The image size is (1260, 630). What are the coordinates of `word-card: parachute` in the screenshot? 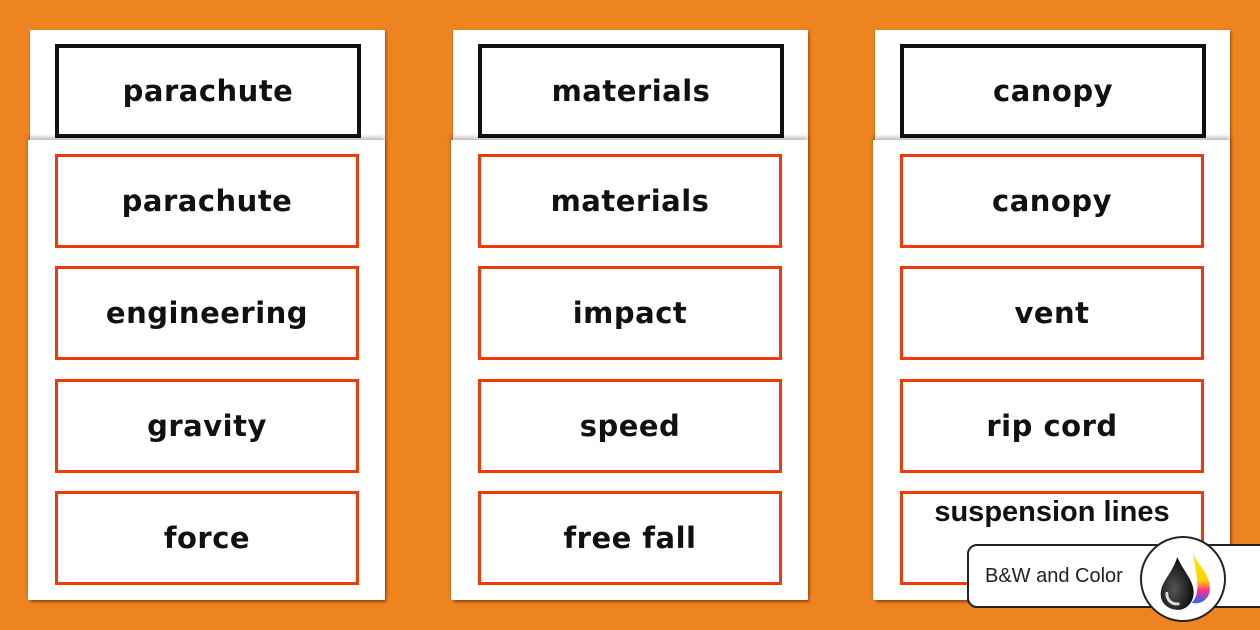 It's located at (207, 201).